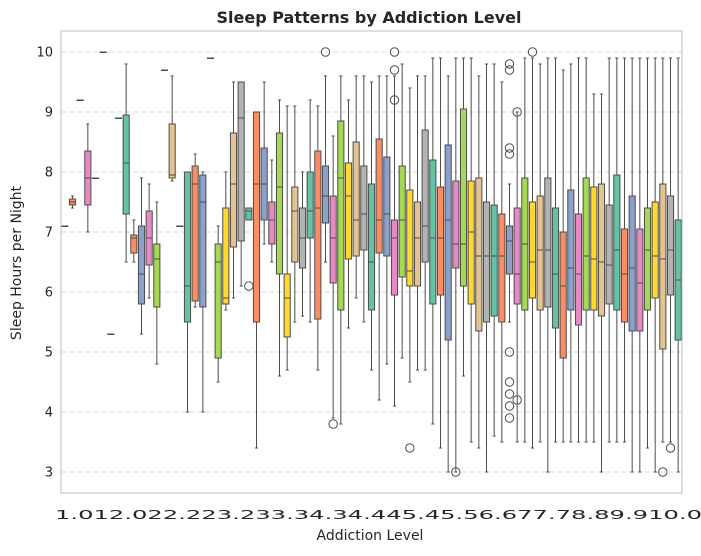 The height and width of the screenshot is (556, 701). What do you see at coordinates (49, 113) in the screenshot?
I see `y-tick-label: 9` at bounding box center [49, 113].